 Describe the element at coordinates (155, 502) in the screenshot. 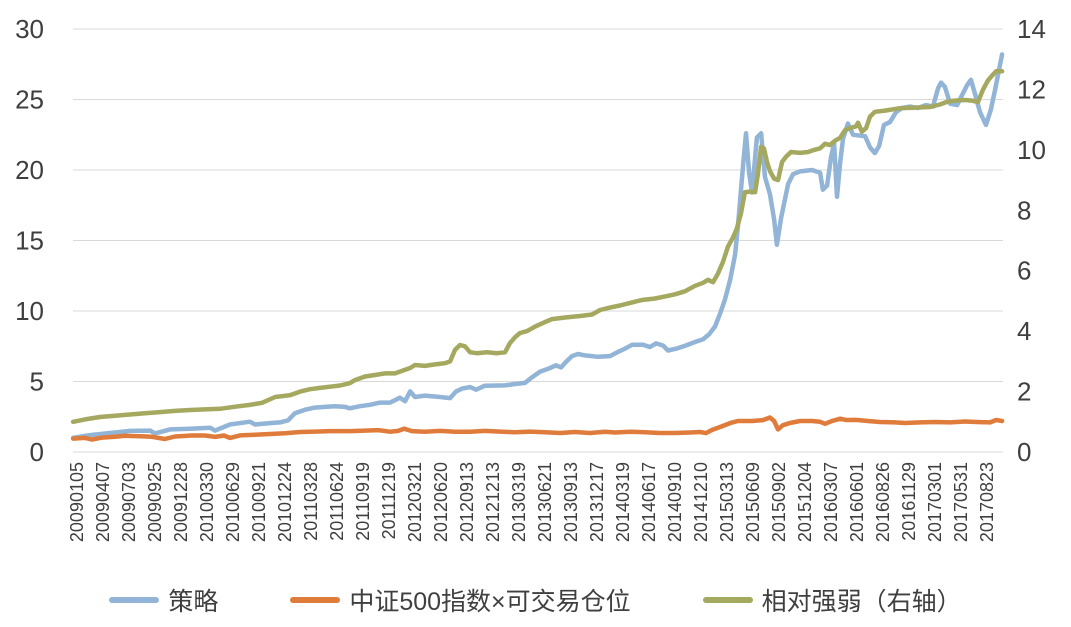

I see `x-axis-tick-label: 20090925` at that location.